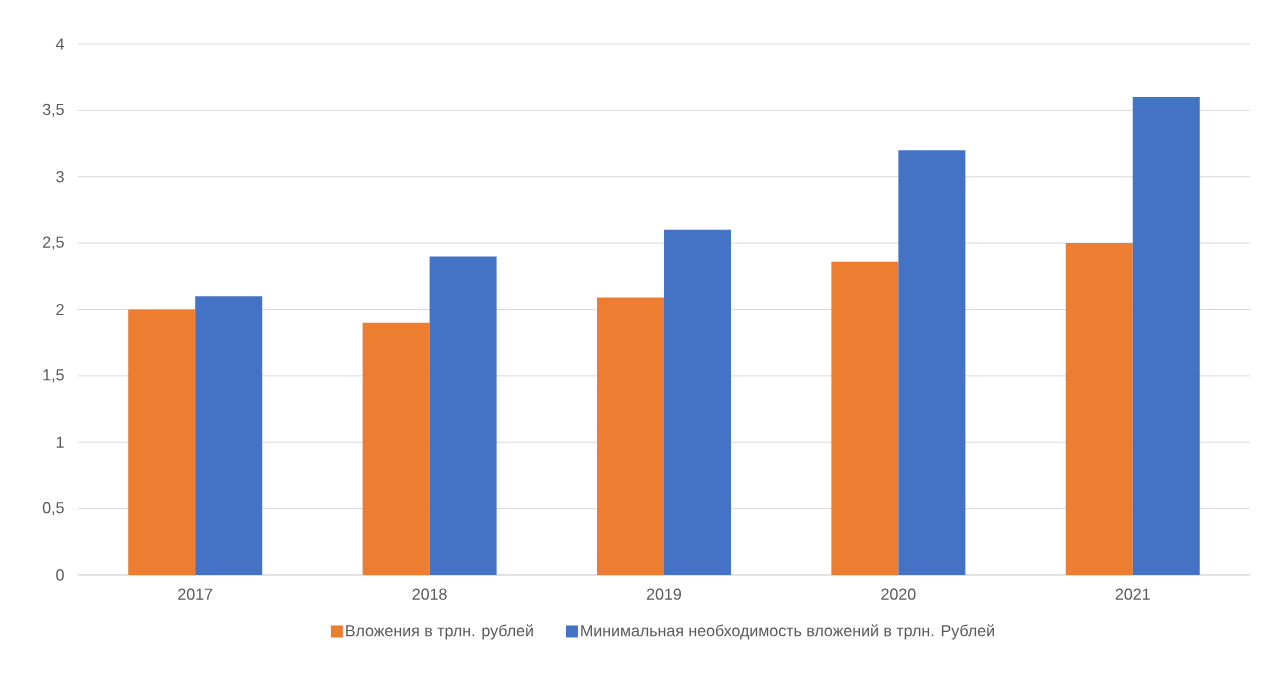  I want to click on x-tick-label: 2017, so click(195, 594).